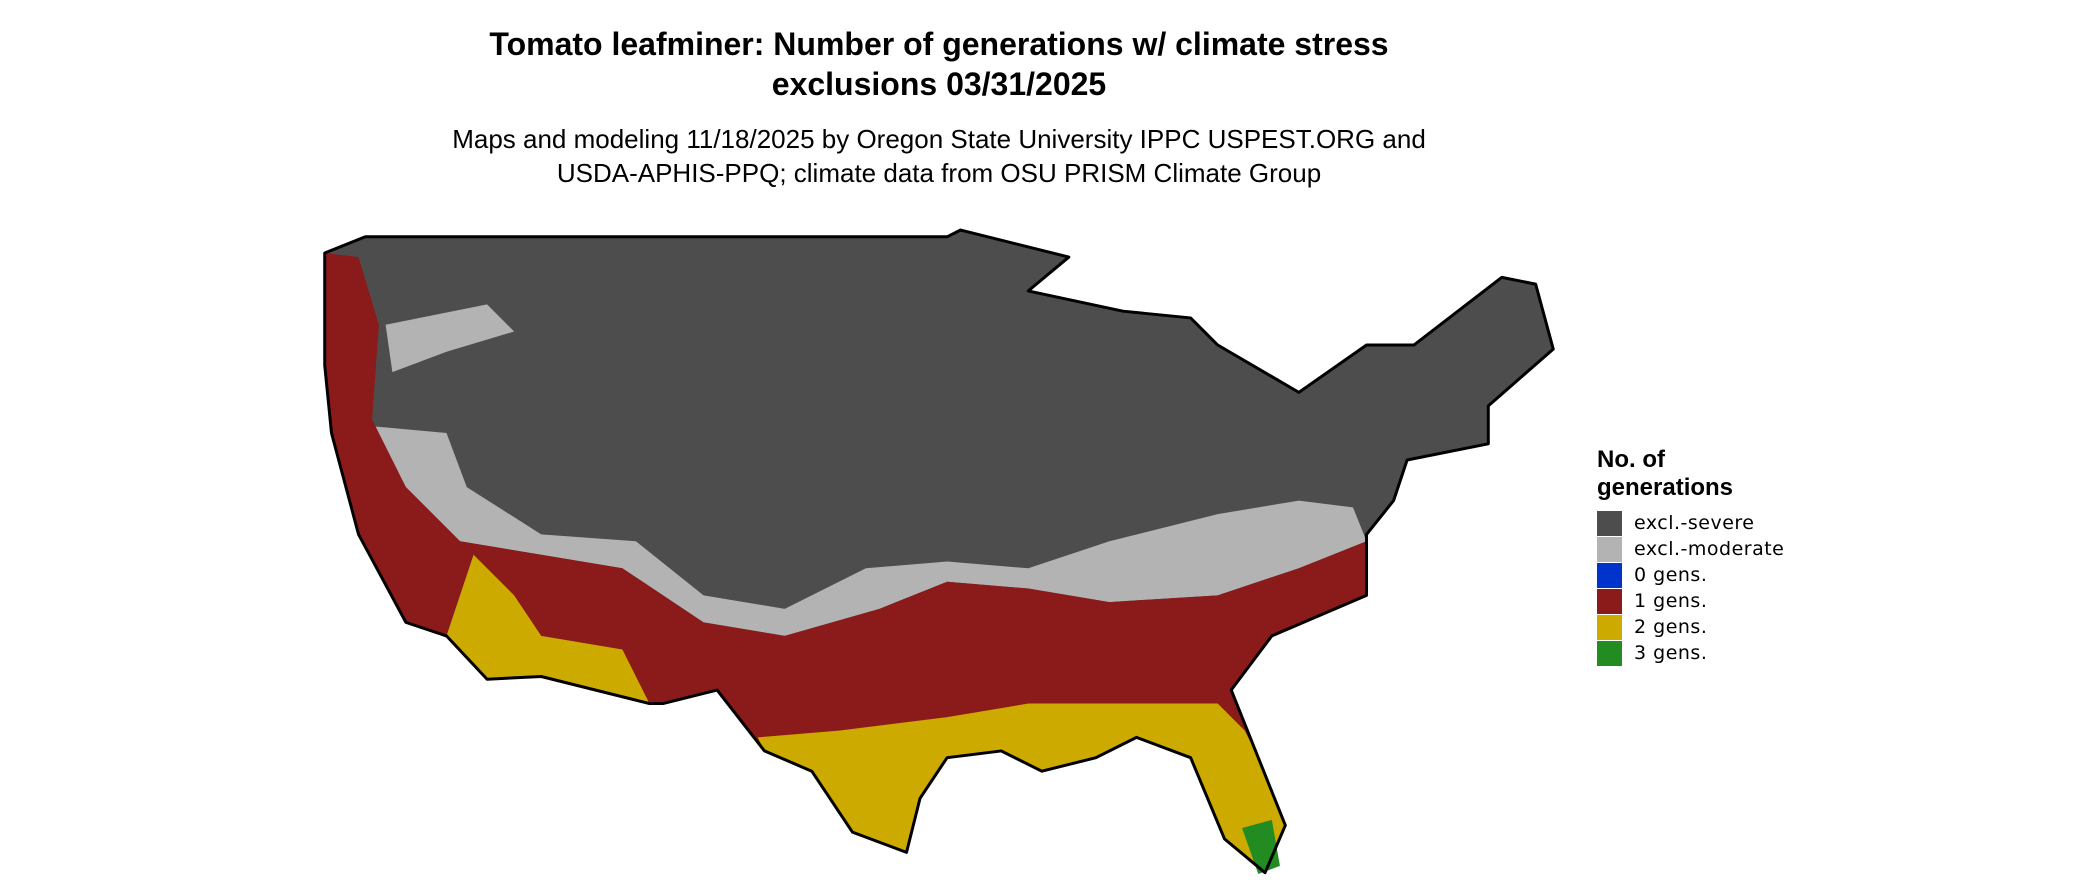 The image size is (2100, 892). I want to click on legend-item: 2 gens., so click(1690, 627).